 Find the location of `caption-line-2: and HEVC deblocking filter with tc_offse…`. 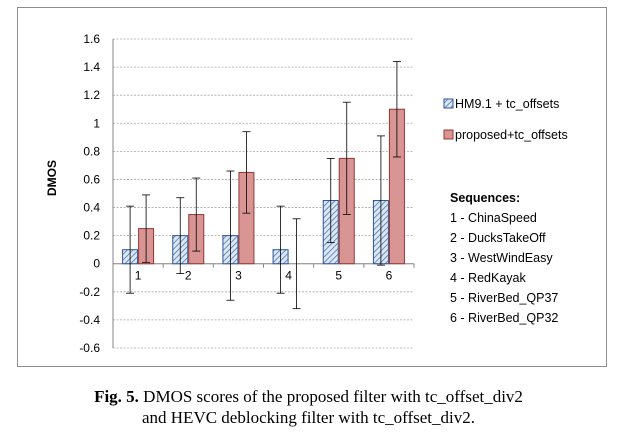

caption-line-2: and HEVC deblocking filter with tc_offse… is located at coordinates (308, 417).